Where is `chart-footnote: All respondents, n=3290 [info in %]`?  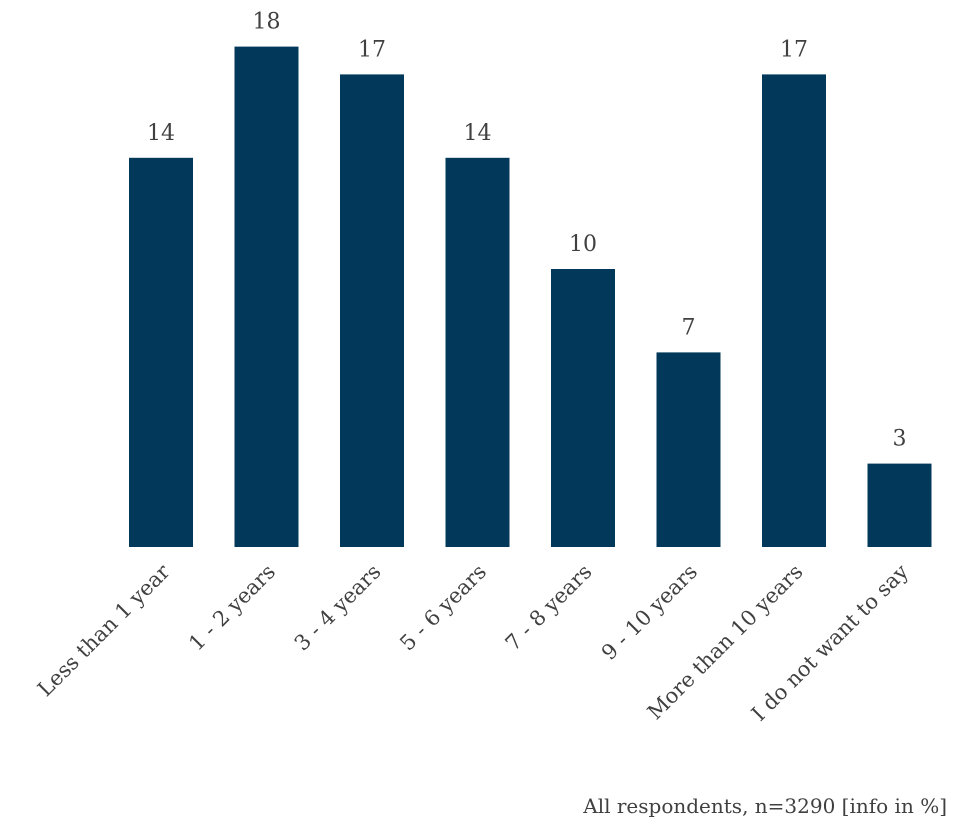 chart-footnote: All respondents, n=3290 [info in %] is located at coordinates (765, 806).